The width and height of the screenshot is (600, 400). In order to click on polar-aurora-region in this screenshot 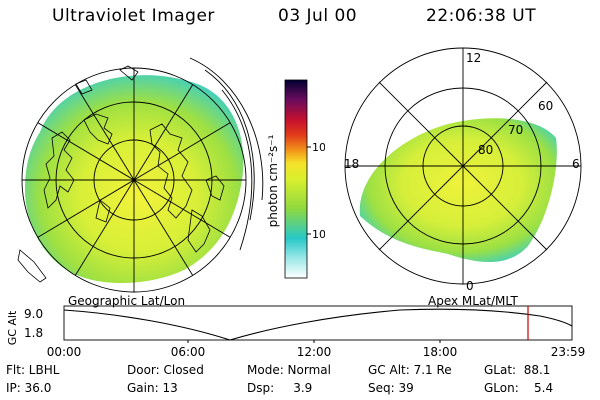, I will do `click(458, 190)`.